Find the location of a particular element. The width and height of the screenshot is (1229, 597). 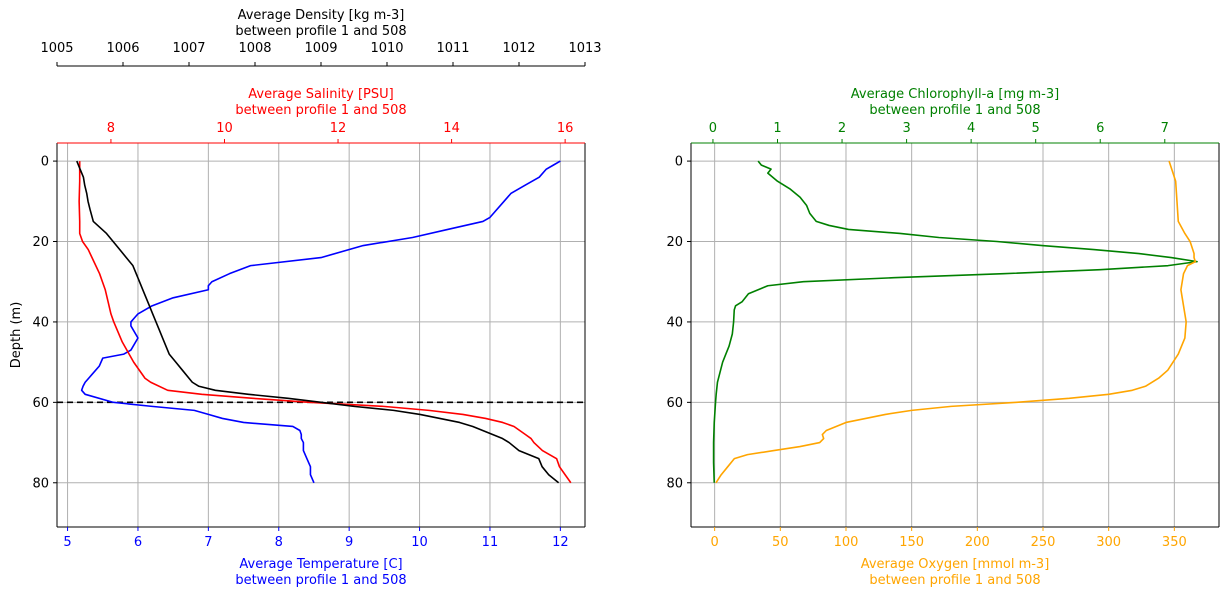

density-tick-label: 1010 is located at coordinates (386, 48).